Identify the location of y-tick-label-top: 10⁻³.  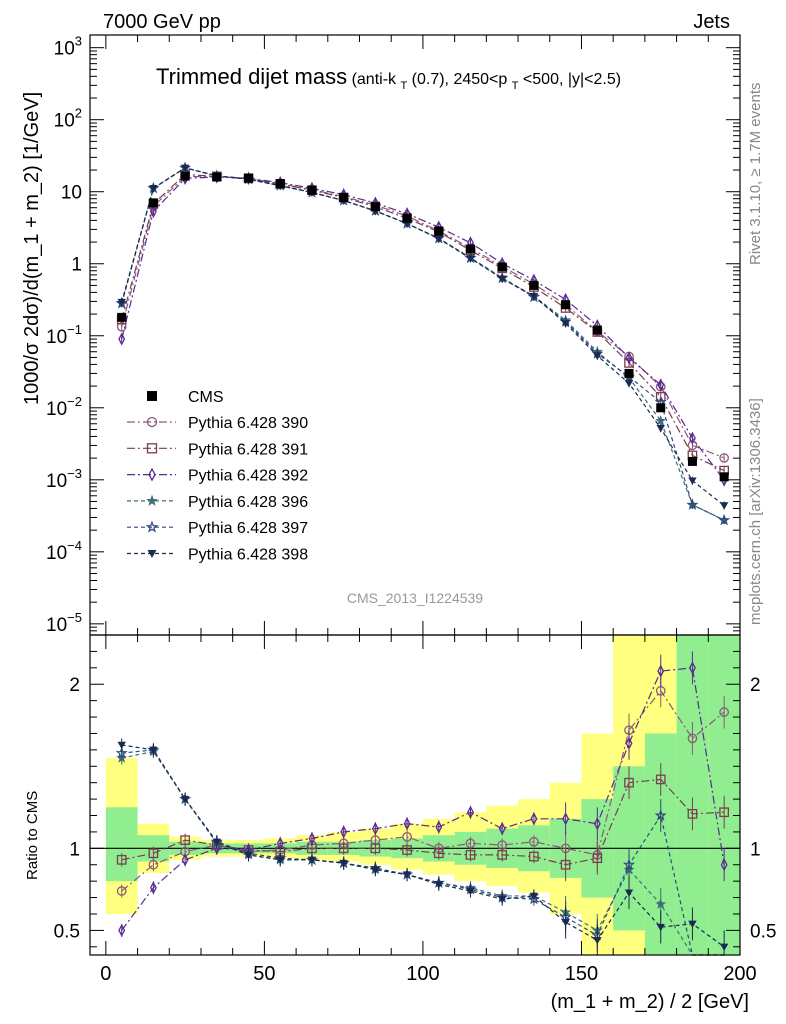
(64, 479).